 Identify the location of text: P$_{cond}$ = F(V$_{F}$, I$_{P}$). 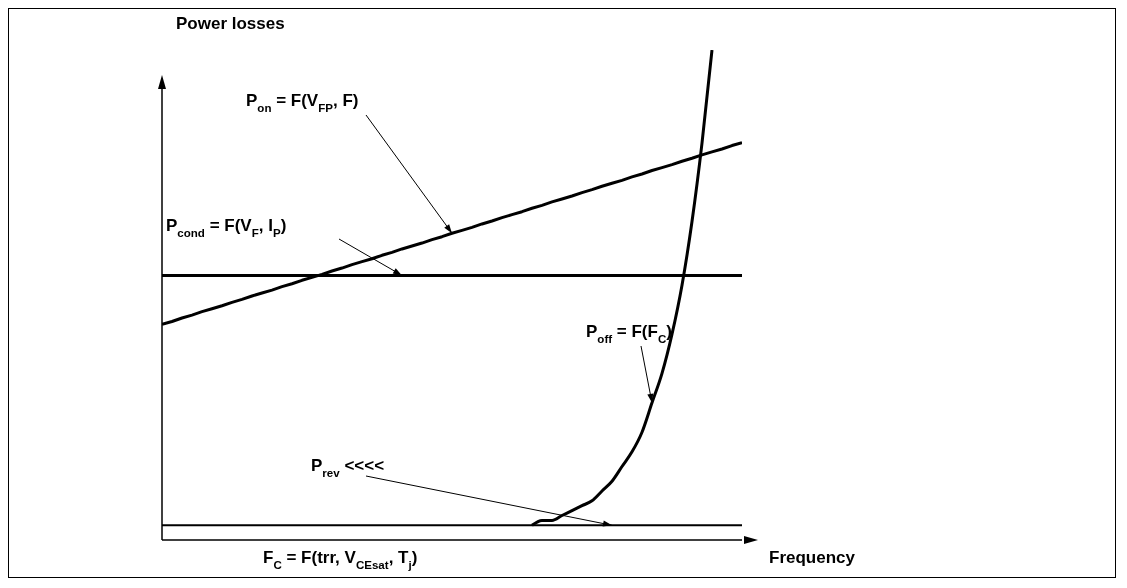
(226, 227).